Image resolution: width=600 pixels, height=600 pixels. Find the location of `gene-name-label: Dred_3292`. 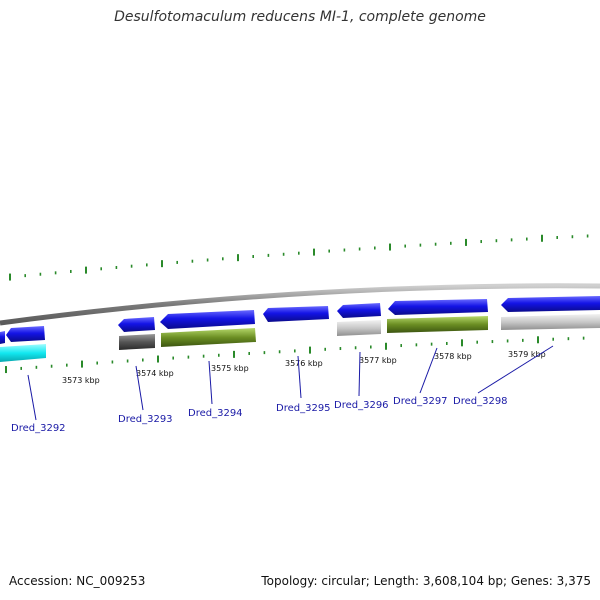

gene-name-label: Dred_3292 is located at coordinates (38, 428).